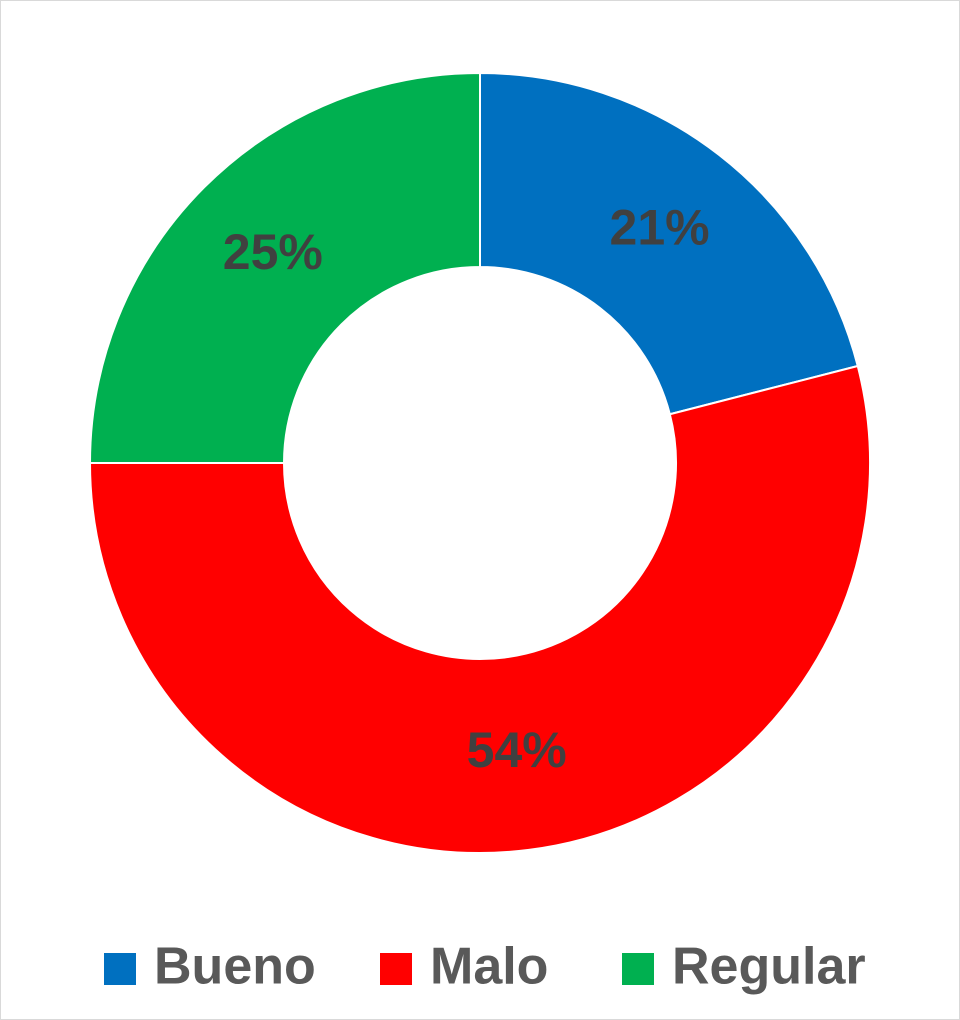  What do you see at coordinates (769, 967) in the screenshot?
I see `legend-label: Regular` at bounding box center [769, 967].